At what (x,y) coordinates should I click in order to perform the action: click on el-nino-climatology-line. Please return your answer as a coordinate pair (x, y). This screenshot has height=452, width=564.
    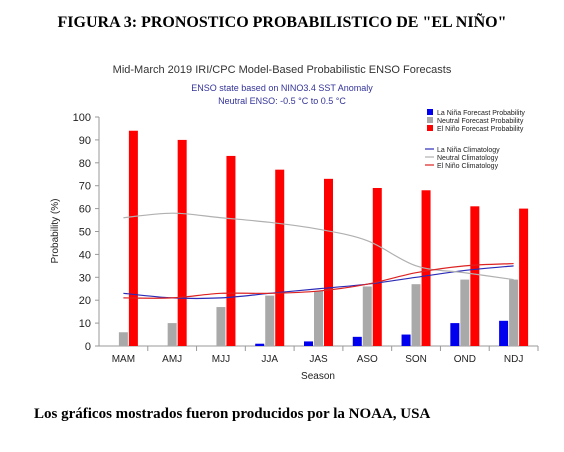
    Looking at the image, I should click on (318, 280).